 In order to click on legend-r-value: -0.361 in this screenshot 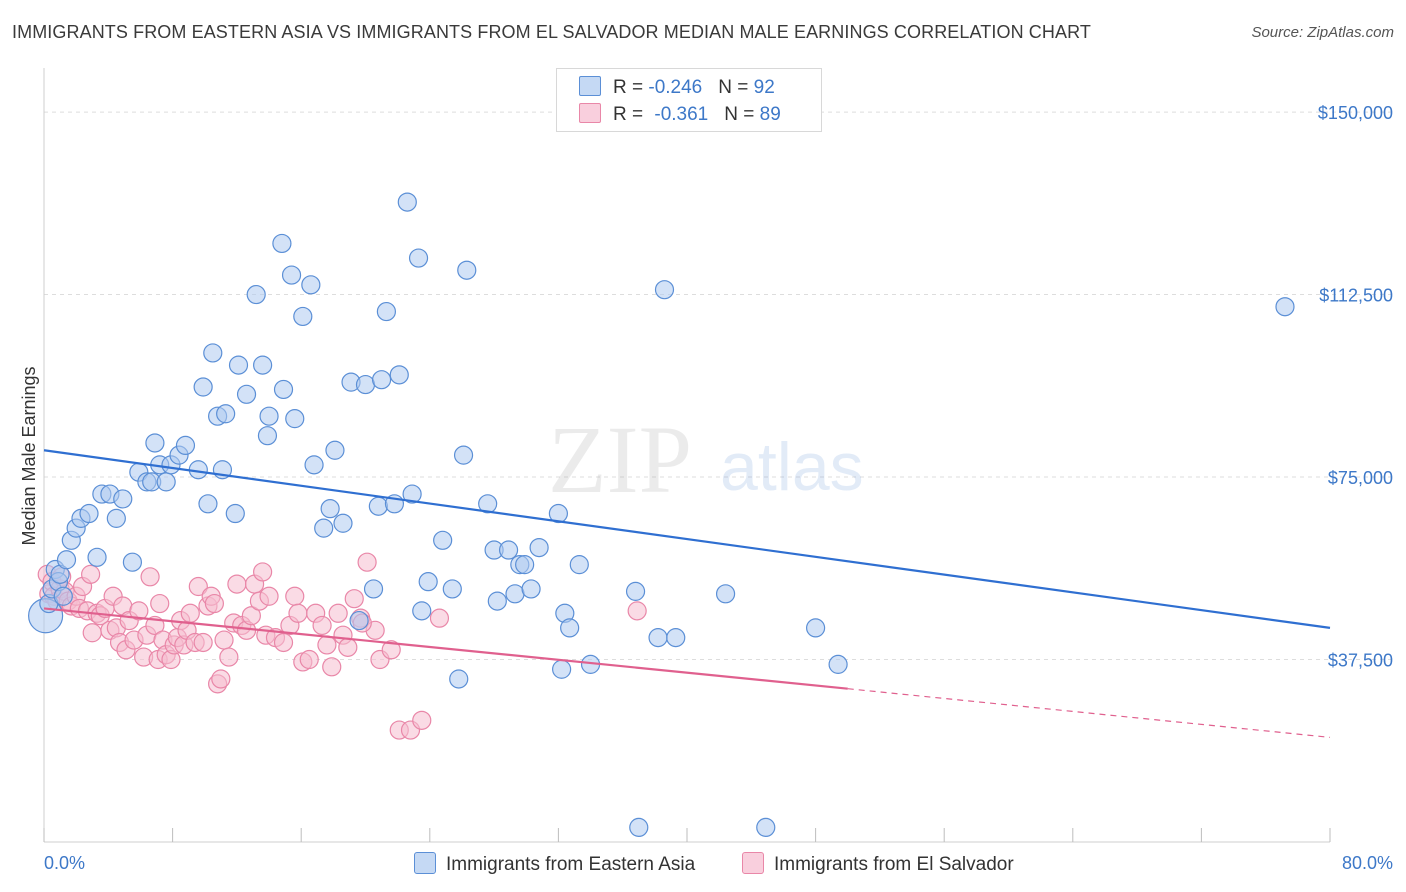, I will do `click(681, 114)`.